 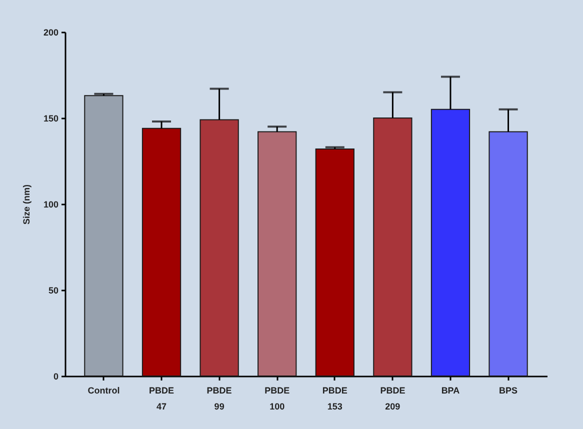 I want to click on y-tick-label: 0, so click(x=55, y=377).